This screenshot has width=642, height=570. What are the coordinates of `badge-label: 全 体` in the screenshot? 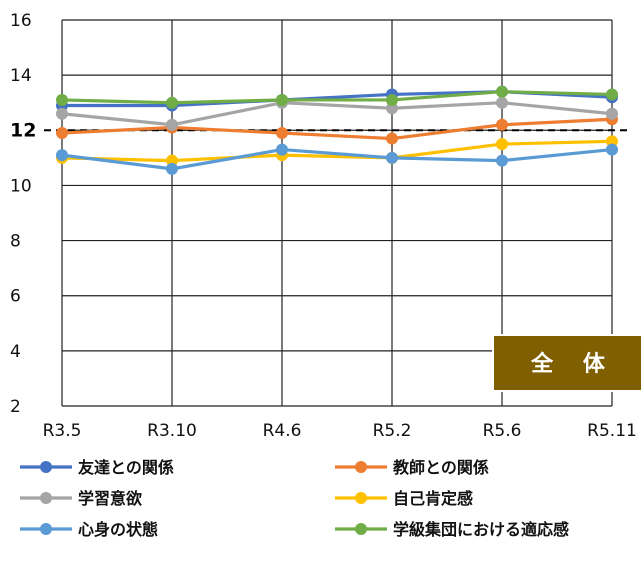 It's located at (573, 364).